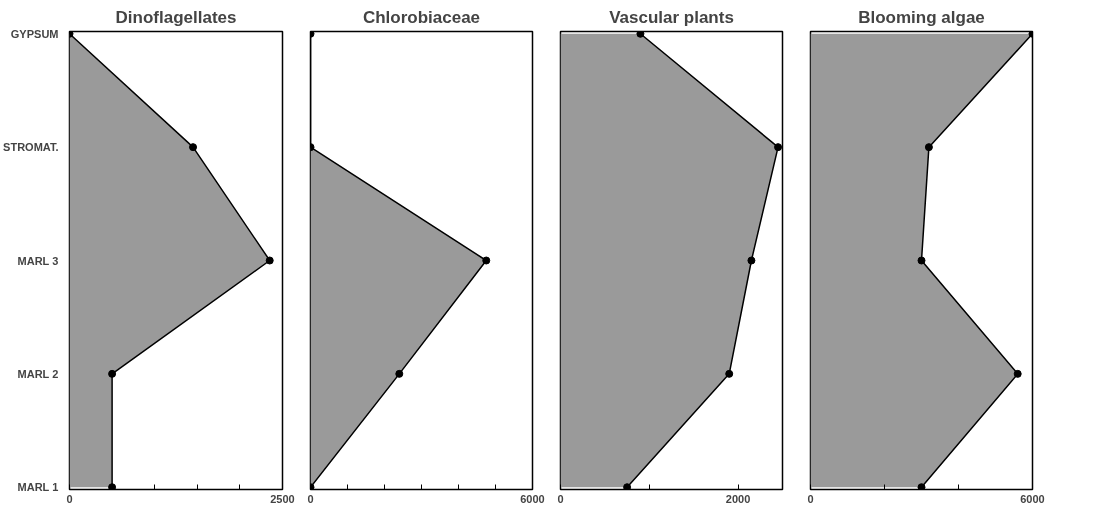  I want to click on chart-title: Dinoflagellates, so click(176, 17).